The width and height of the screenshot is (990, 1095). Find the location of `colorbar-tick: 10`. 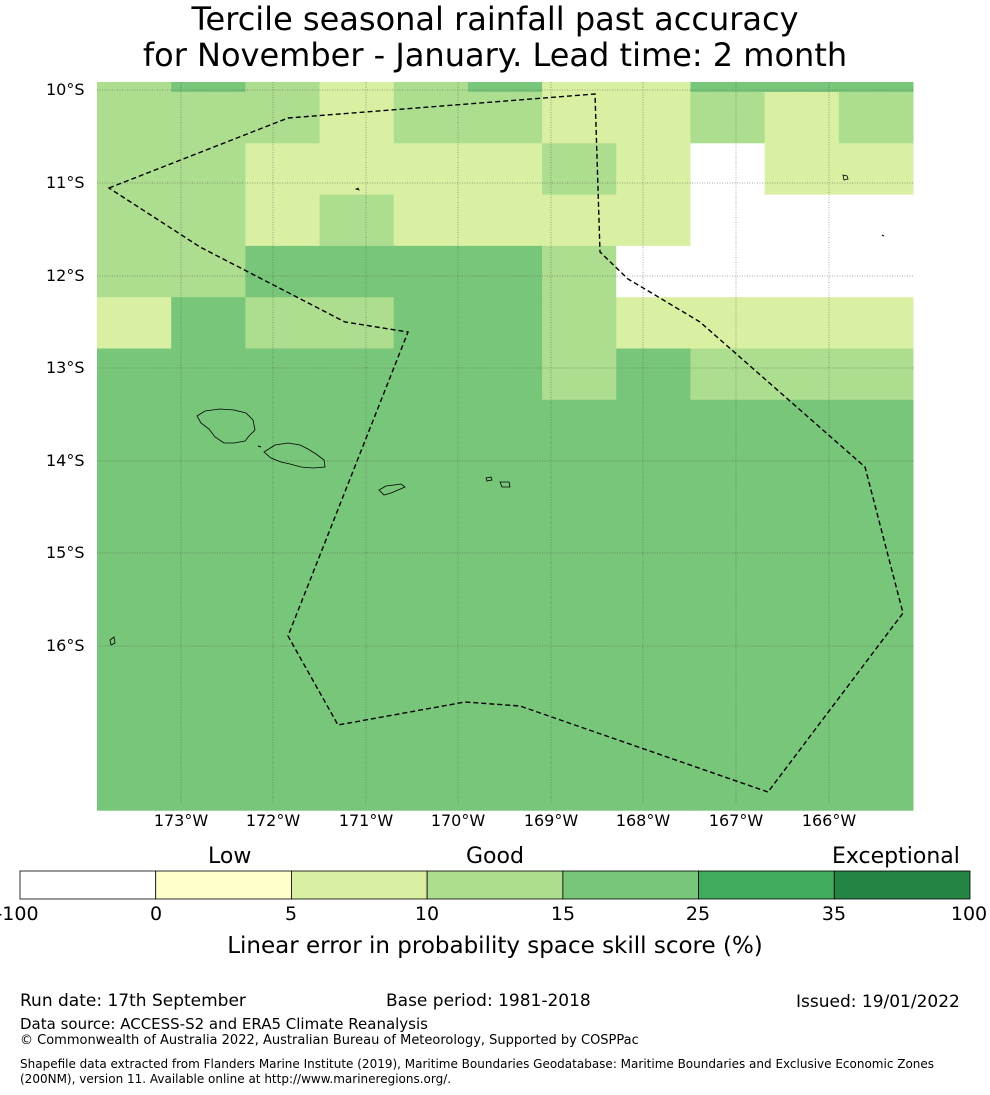

colorbar-tick: 10 is located at coordinates (427, 914).